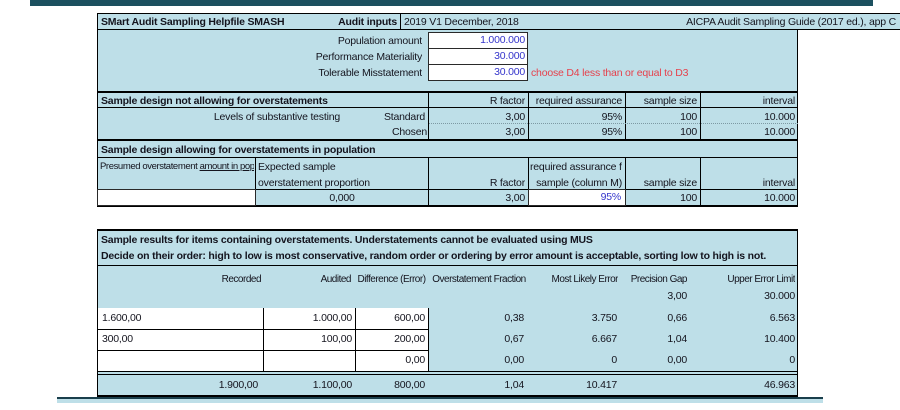 Image resolution: width=900 pixels, height=410 pixels. I want to click on uel-cell: 0, so click(792, 360).